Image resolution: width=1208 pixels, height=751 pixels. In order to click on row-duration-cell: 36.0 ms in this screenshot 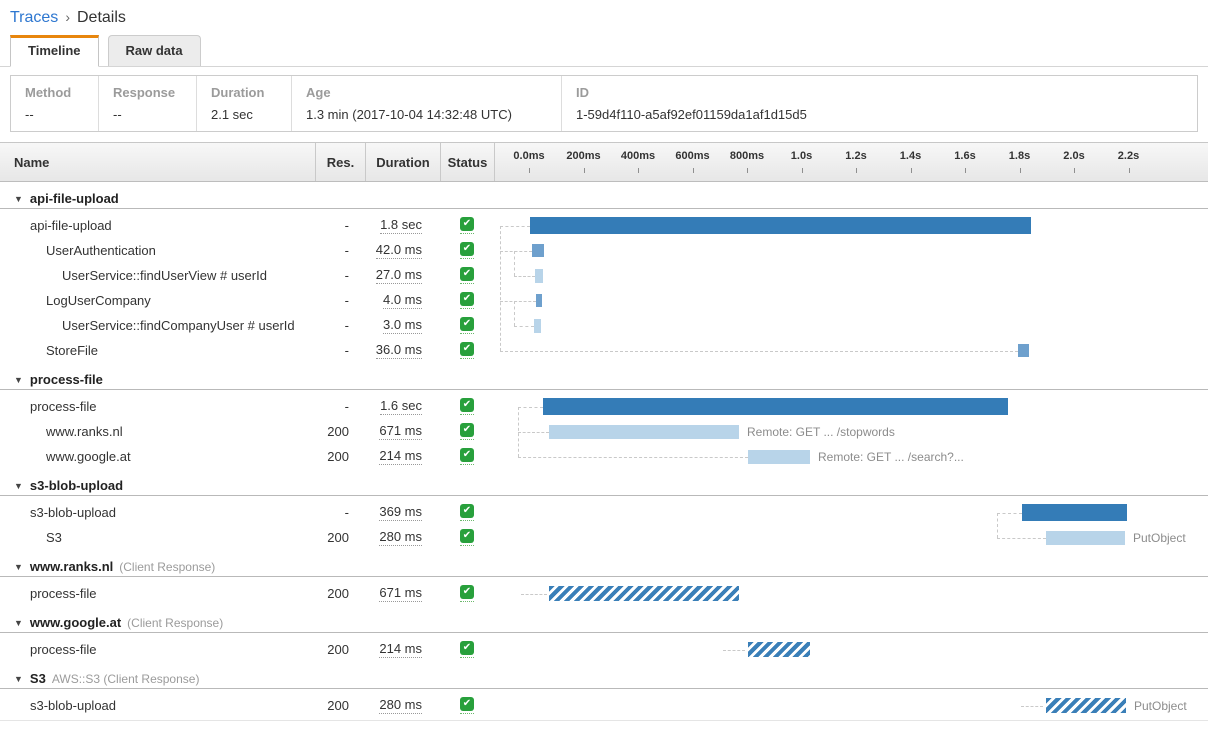, I will do `click(402, 350)`.